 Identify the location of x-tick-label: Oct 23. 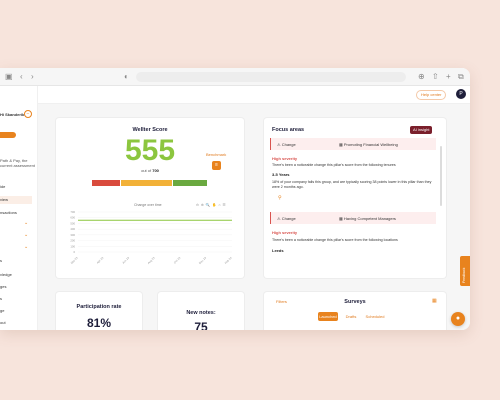
(177, 260).